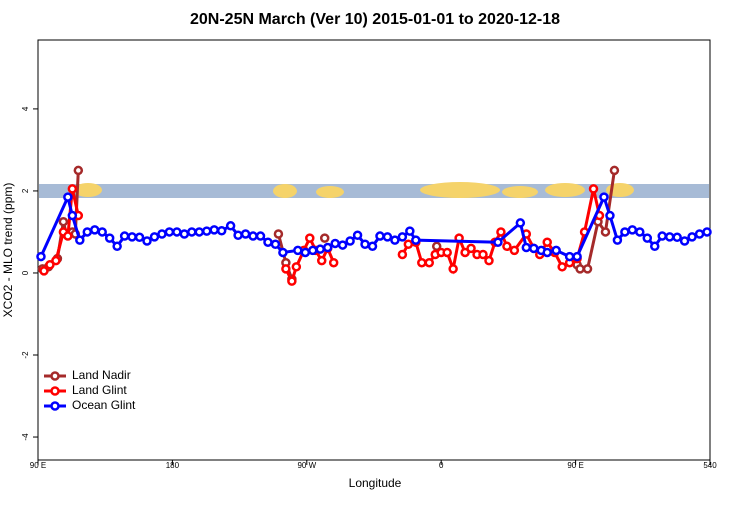 The width and height of the screenshot is (750, 505). What do you see at coordinates (575, 465) in the screenshot?
I see `x-tick-label: 90 E` at bounding box center [575, 465].